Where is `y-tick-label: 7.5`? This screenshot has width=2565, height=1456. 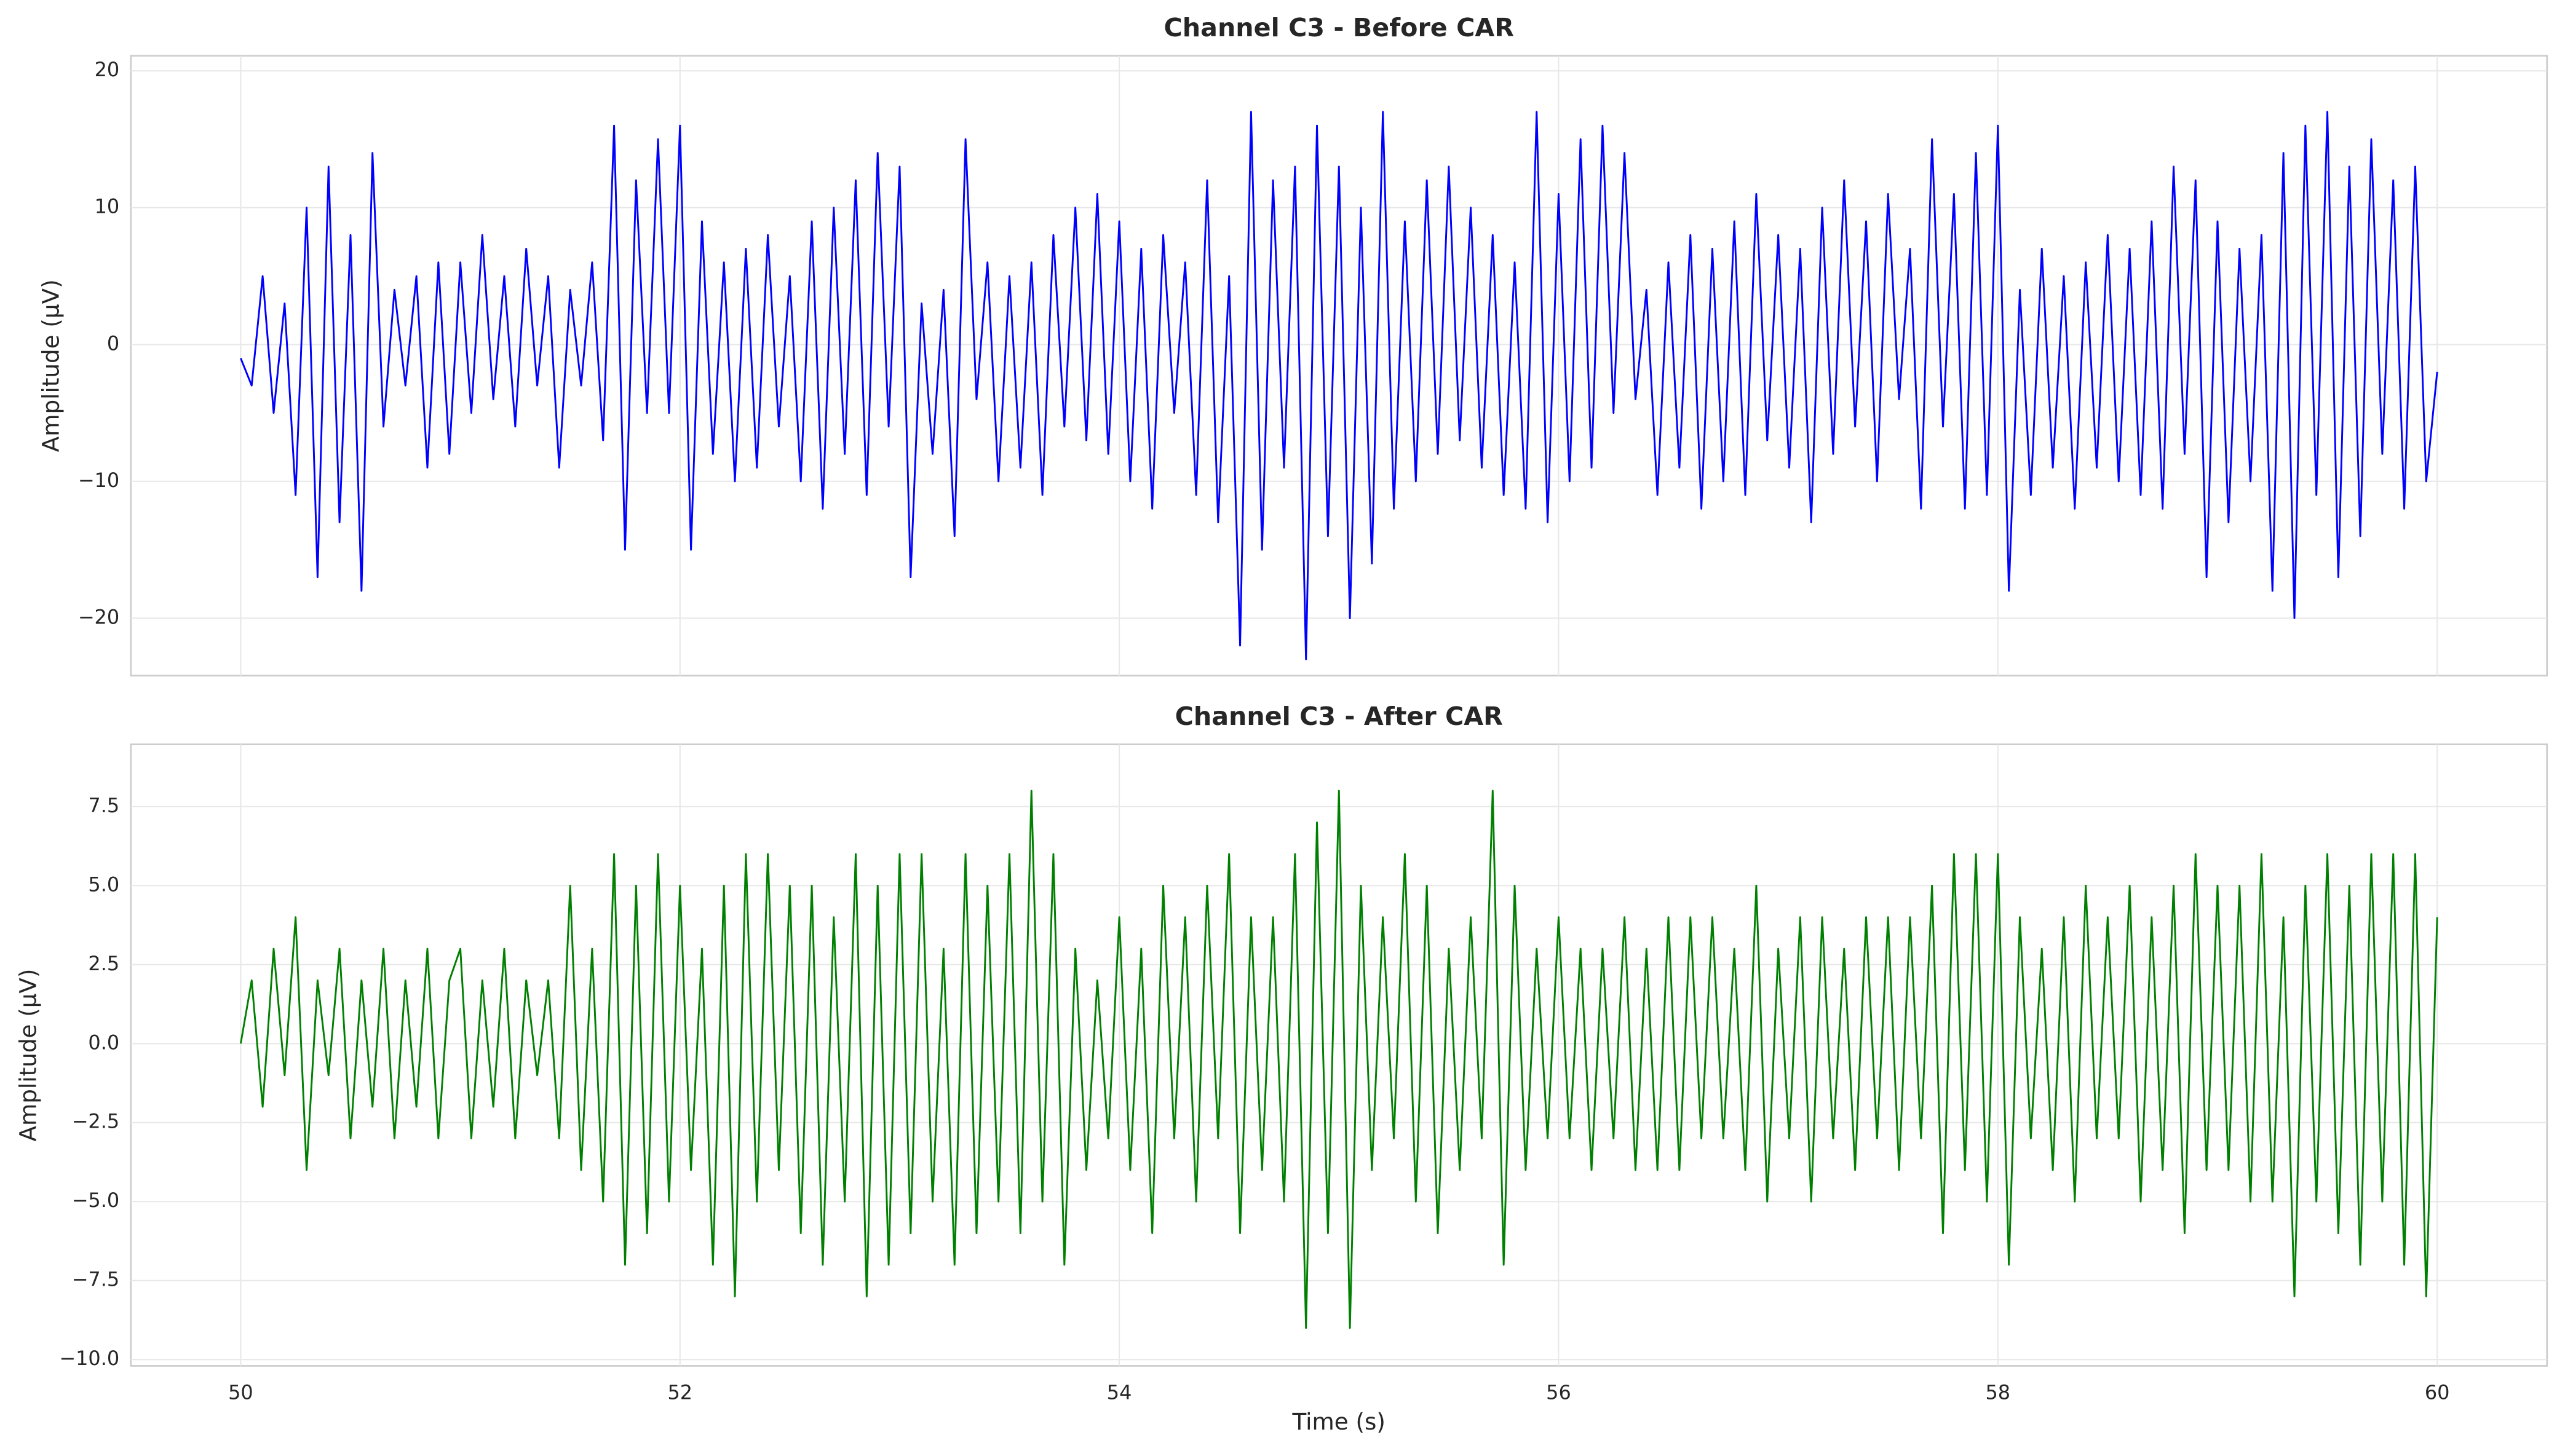 y-tick-label: 7.5 is located at coordinates (103, 806).